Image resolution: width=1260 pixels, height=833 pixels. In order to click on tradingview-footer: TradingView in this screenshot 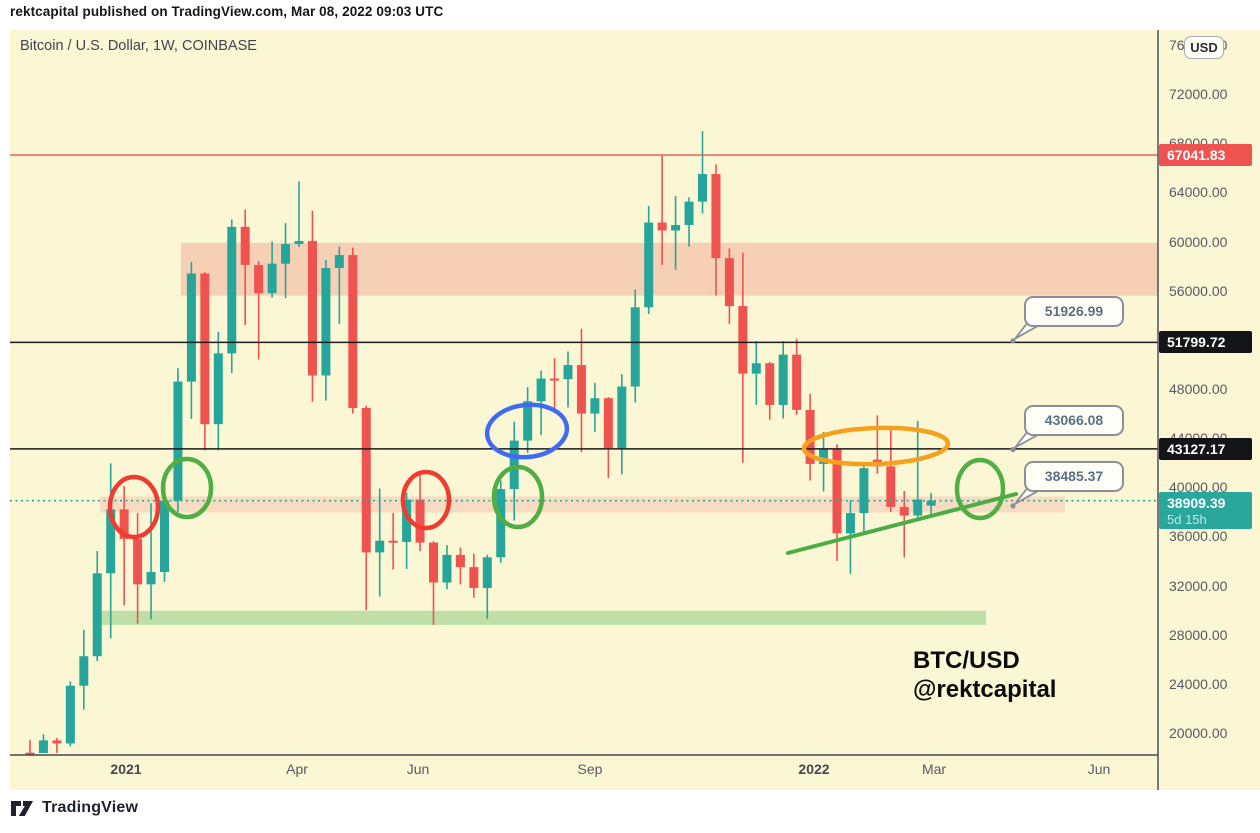, I will do `click(74, 808)`.